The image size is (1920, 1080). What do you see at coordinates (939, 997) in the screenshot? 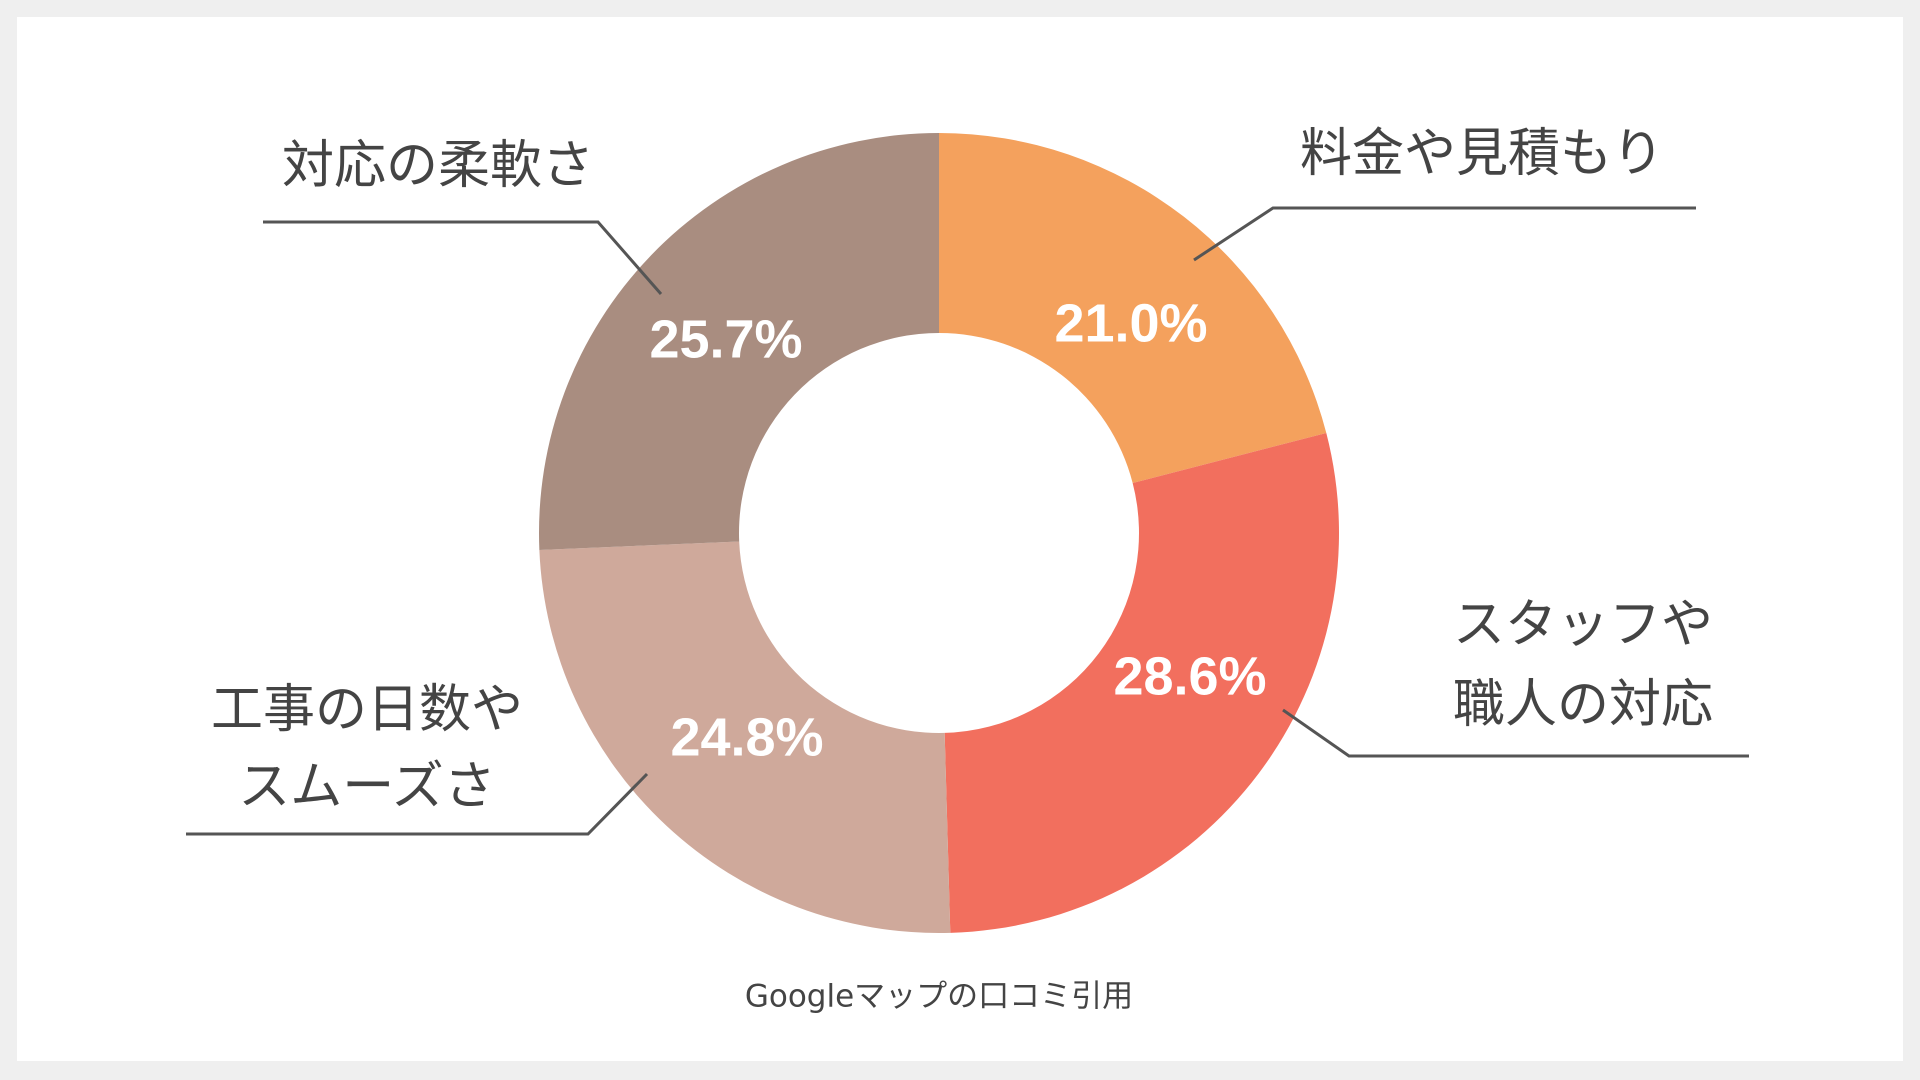
I see `caption: Googleマップの口コミ引用` at bounding box center [939, 997].